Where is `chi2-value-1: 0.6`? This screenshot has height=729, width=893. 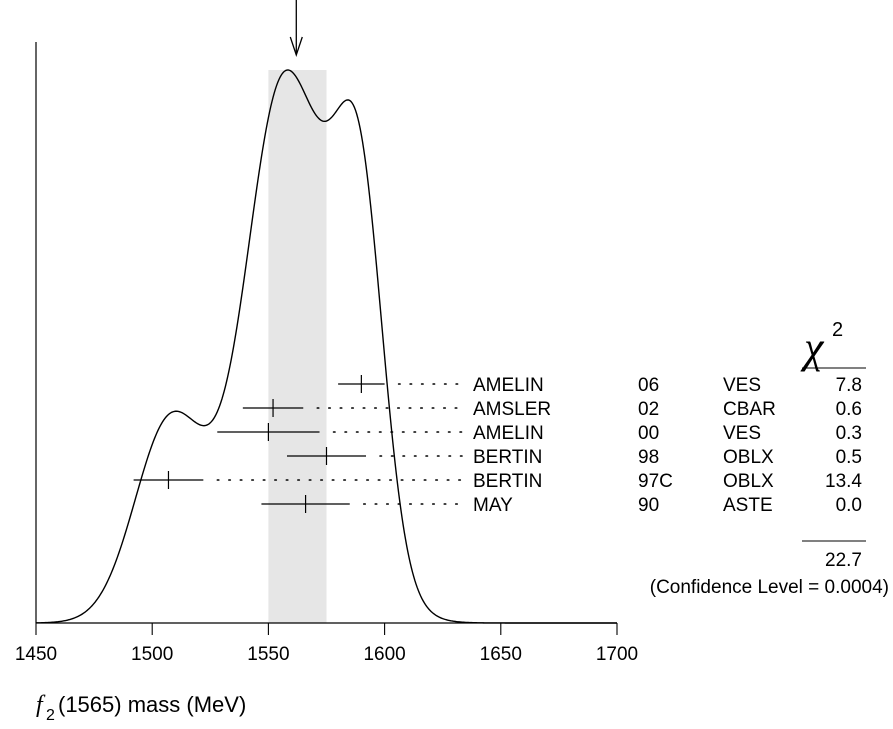 chi2-value-1: 0.6 is located at coordinates (849, 409).